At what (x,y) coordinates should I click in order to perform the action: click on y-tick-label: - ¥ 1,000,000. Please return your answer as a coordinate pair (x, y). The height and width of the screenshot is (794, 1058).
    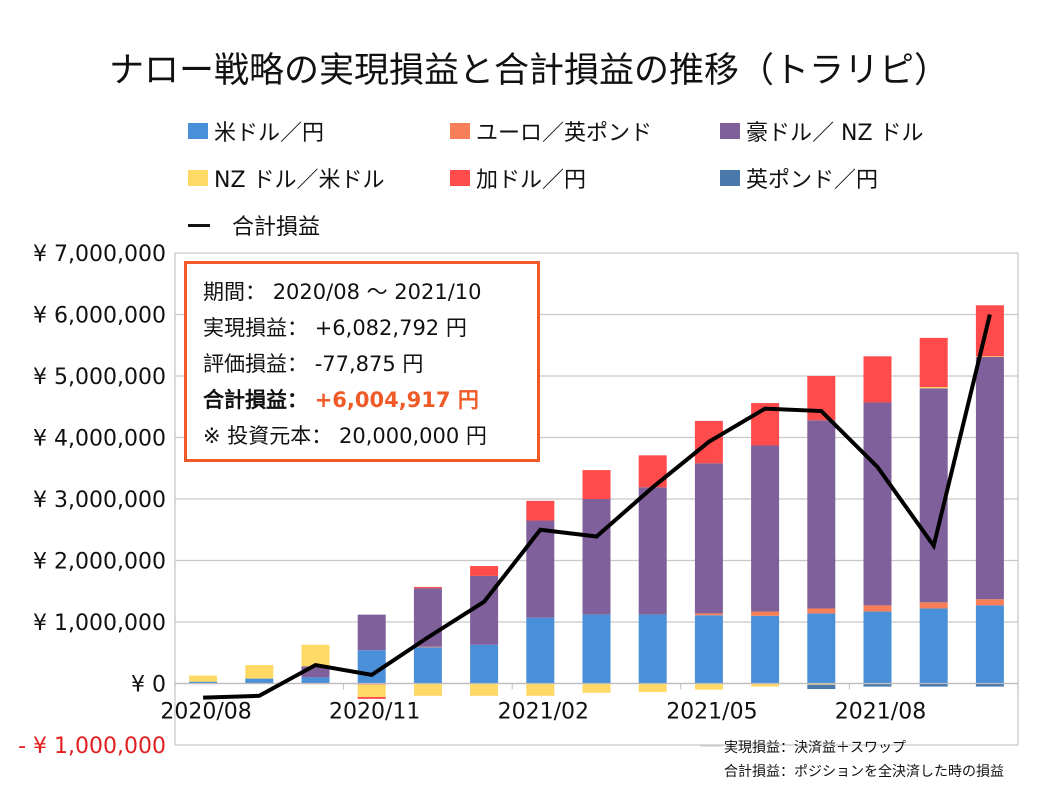
    Looking at the image, I should click on (92, 746).